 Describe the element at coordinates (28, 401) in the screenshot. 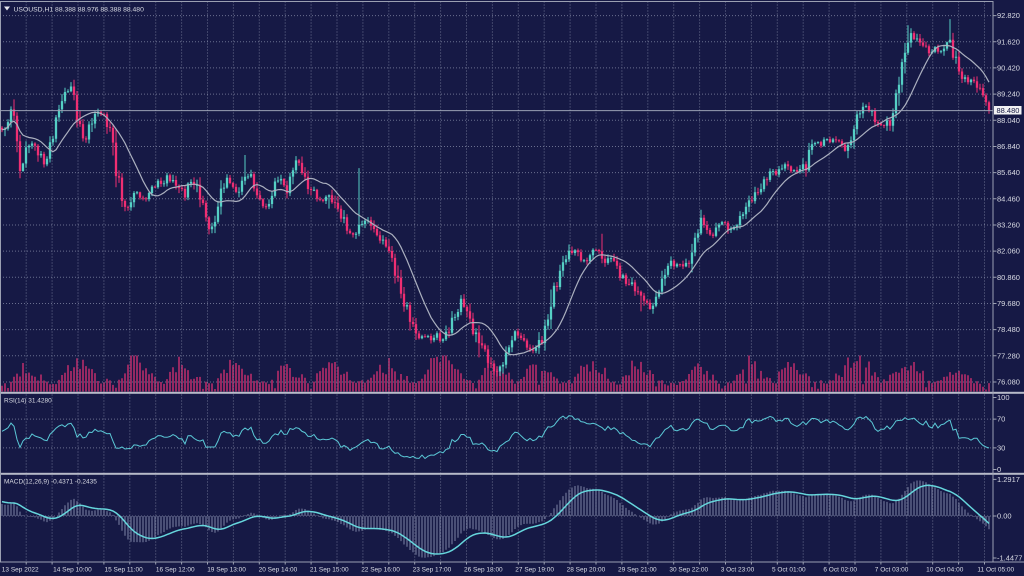

I see `svg-text: RSI(14) 31.4280` at that location.